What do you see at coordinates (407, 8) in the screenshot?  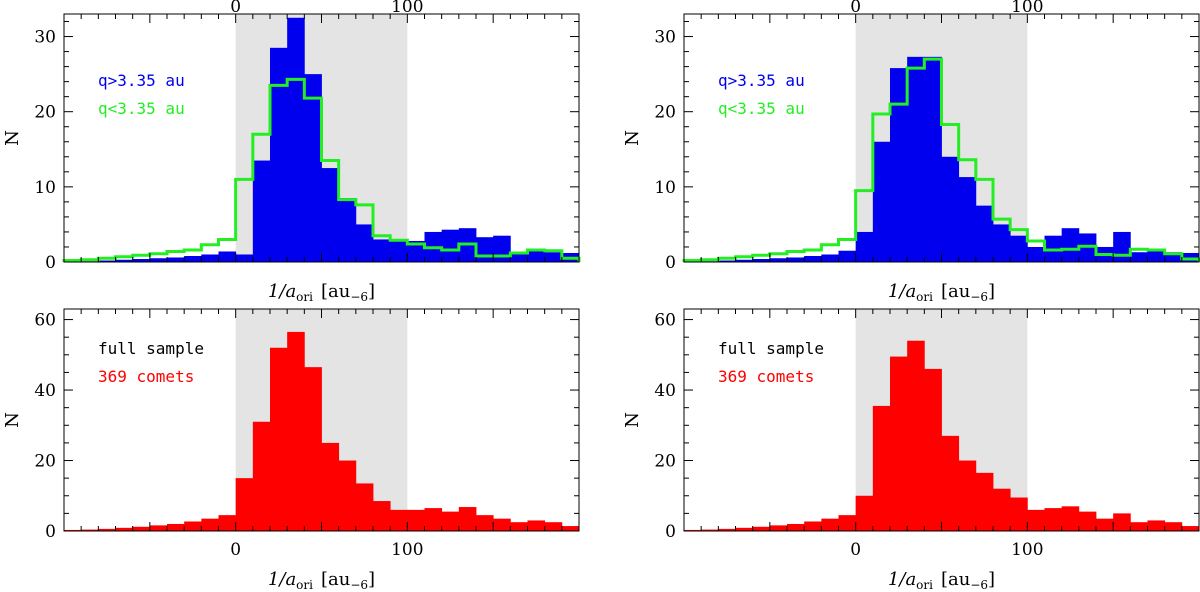 I see `x-tick-label-top: 100` at bounding box center [407, 8].